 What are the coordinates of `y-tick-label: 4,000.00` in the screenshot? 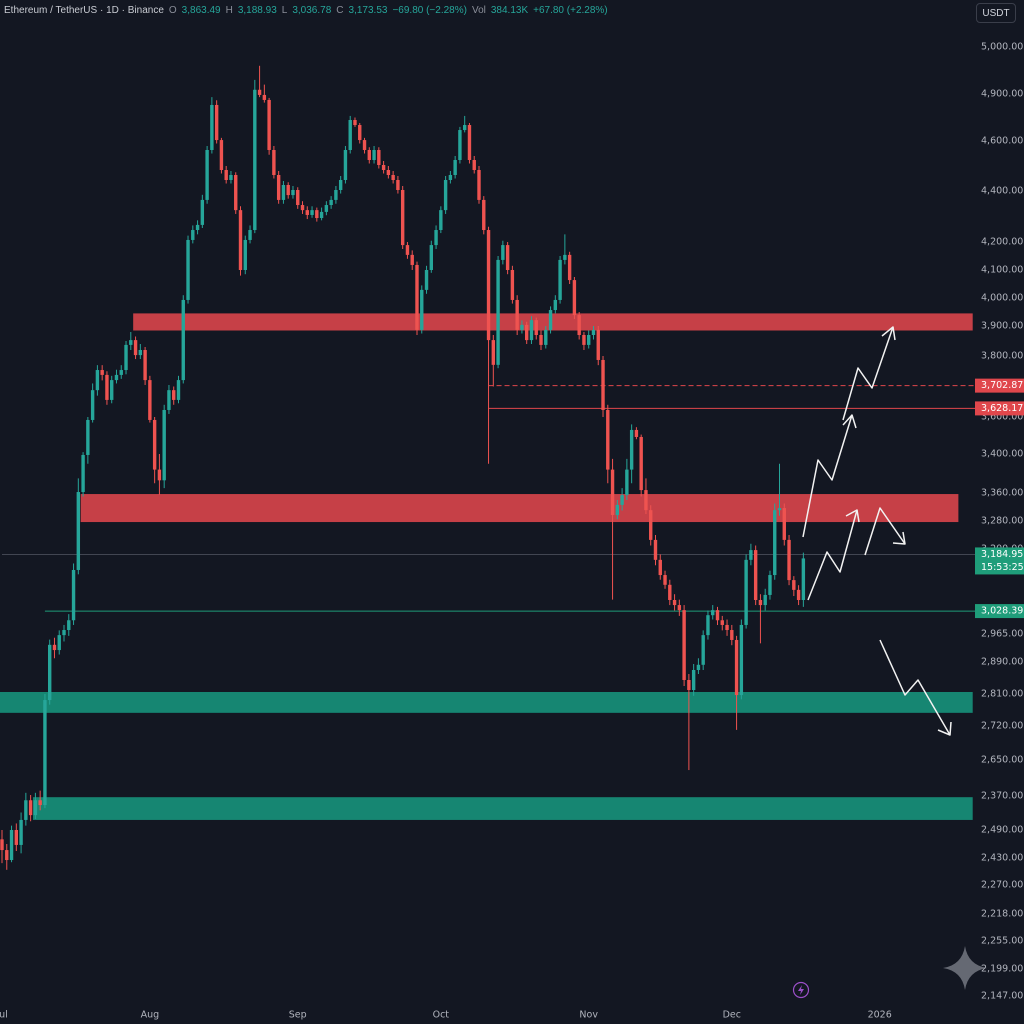 It's located at (1002, 298).